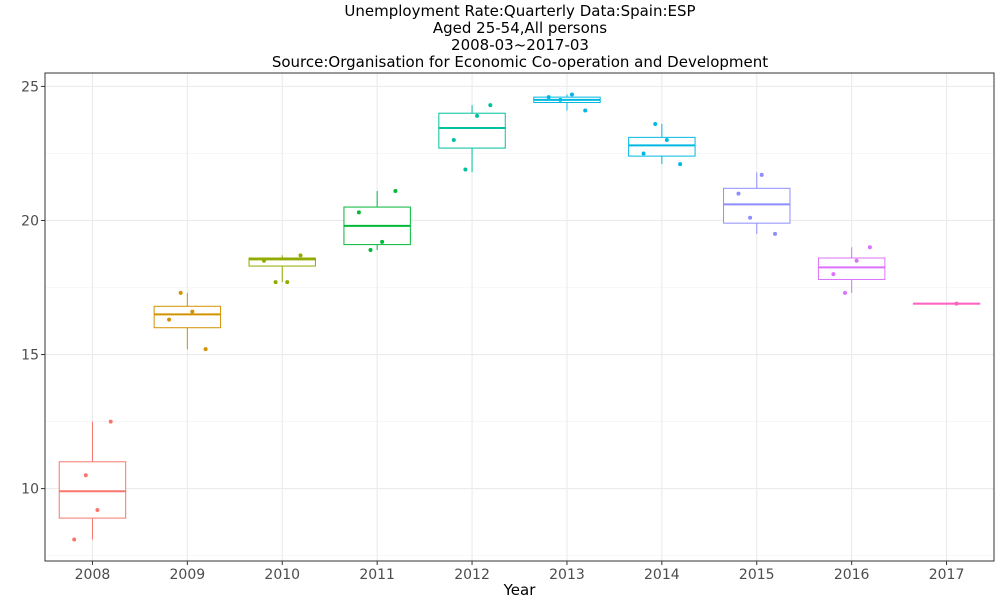  I want to click on y-tick-label: 15, so click(30, 356).